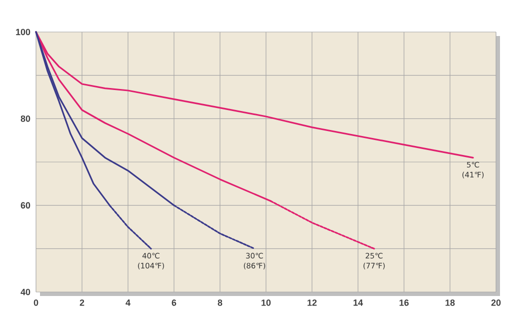  I want to click on x-tick-label: 4, so click(128, 303).